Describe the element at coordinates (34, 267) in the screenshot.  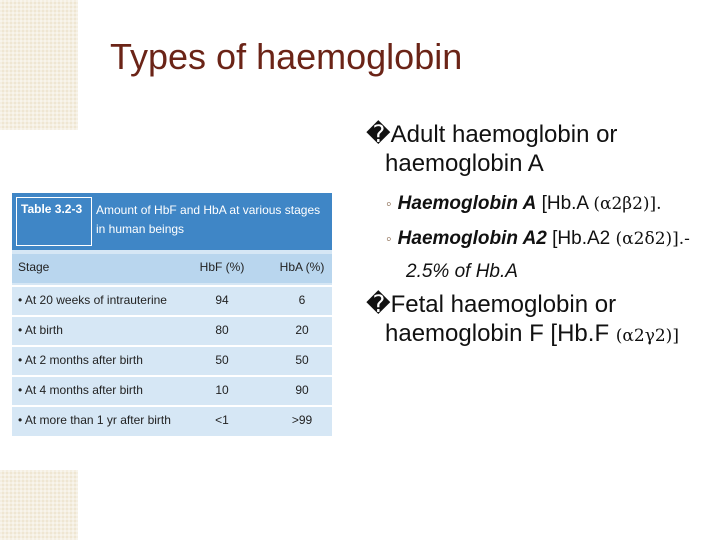
I see `column-label: Stage` at that location.